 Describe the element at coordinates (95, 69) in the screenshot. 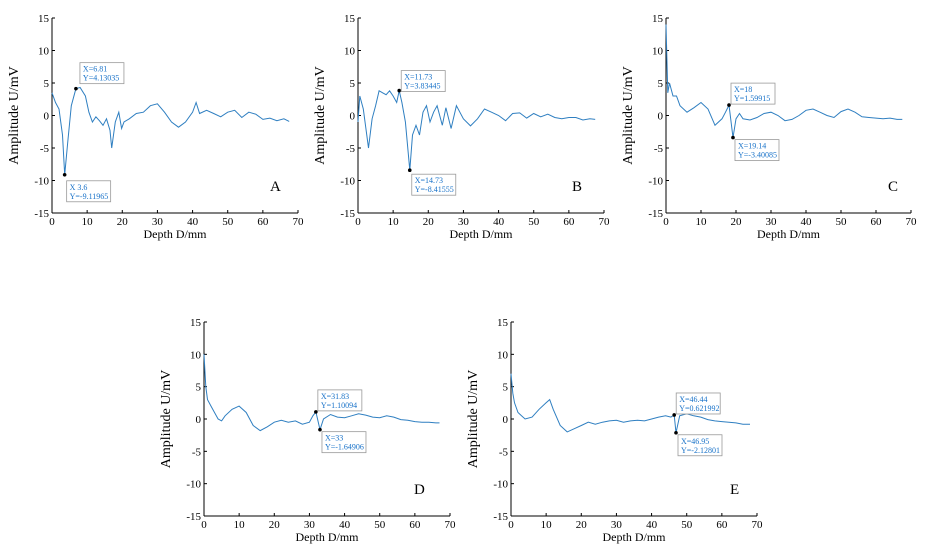

I see `datatip-x-text: X=6.81` at that location.